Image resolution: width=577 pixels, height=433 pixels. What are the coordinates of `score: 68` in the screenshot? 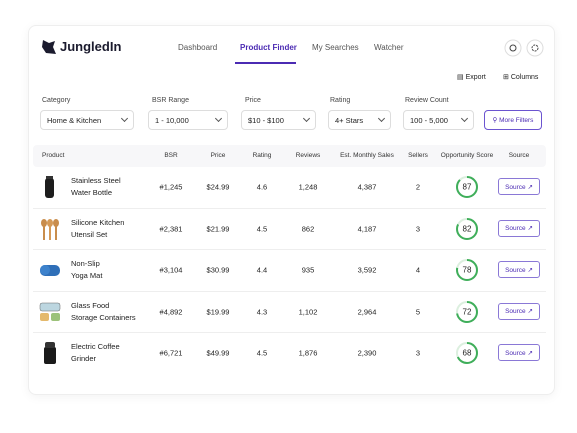 It's located at (467, 353).